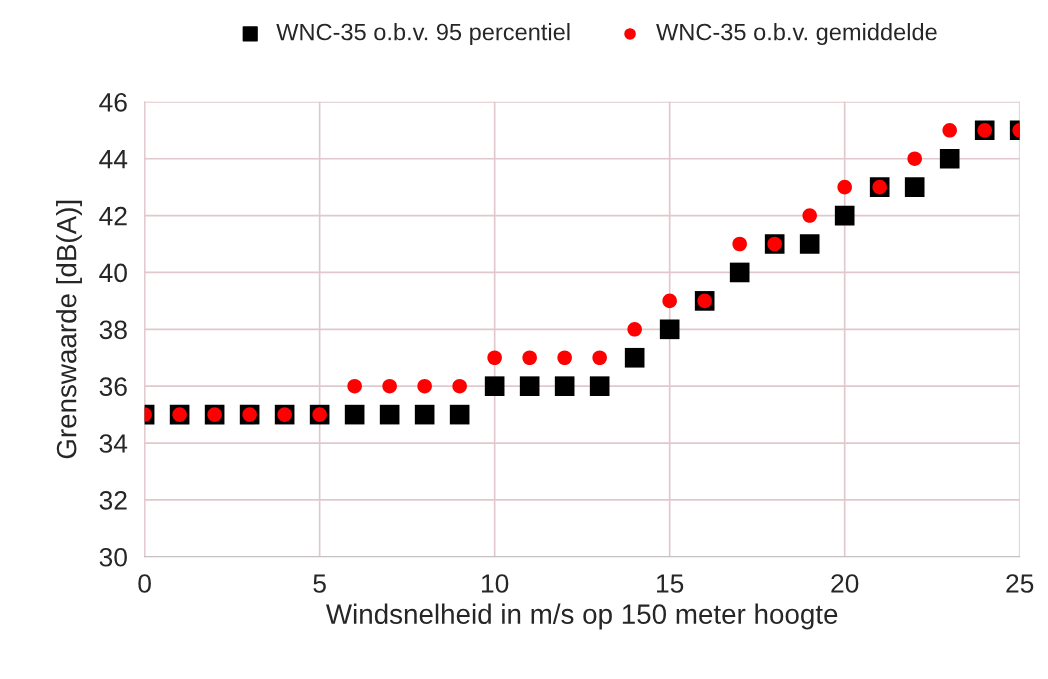 The height and width of the screenshot is (679, 1048). Describe the element at coordinates (796, 34) in the screenshot. I see `legend-label: WNC-35 o.b.v. gemiddelde` at that location.